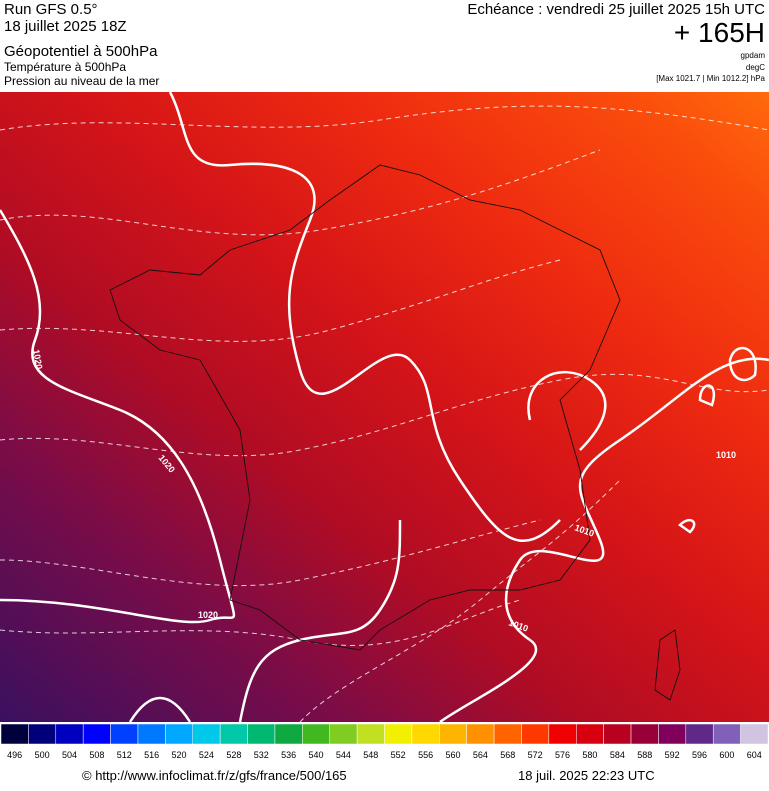 This screenshot has width=769, height=791. I want to click on field-label: Température à 500hPa, so click(65, 67).